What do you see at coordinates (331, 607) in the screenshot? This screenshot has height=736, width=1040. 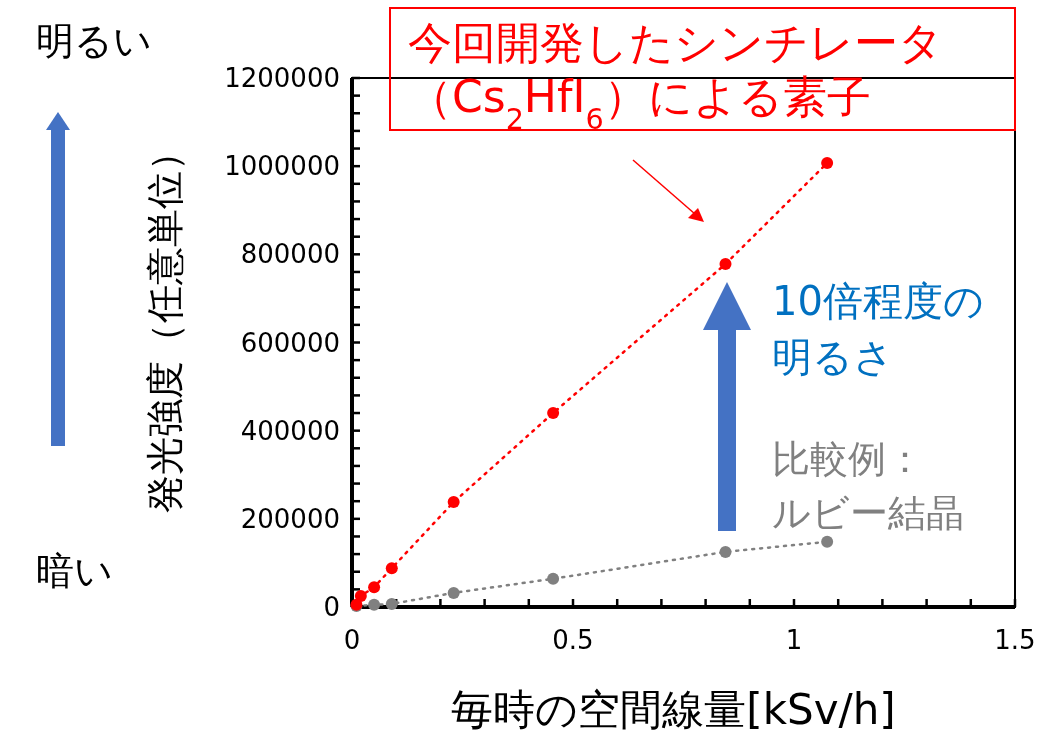 I see `y-tick-label: 0` at bounding box center [331, 607].